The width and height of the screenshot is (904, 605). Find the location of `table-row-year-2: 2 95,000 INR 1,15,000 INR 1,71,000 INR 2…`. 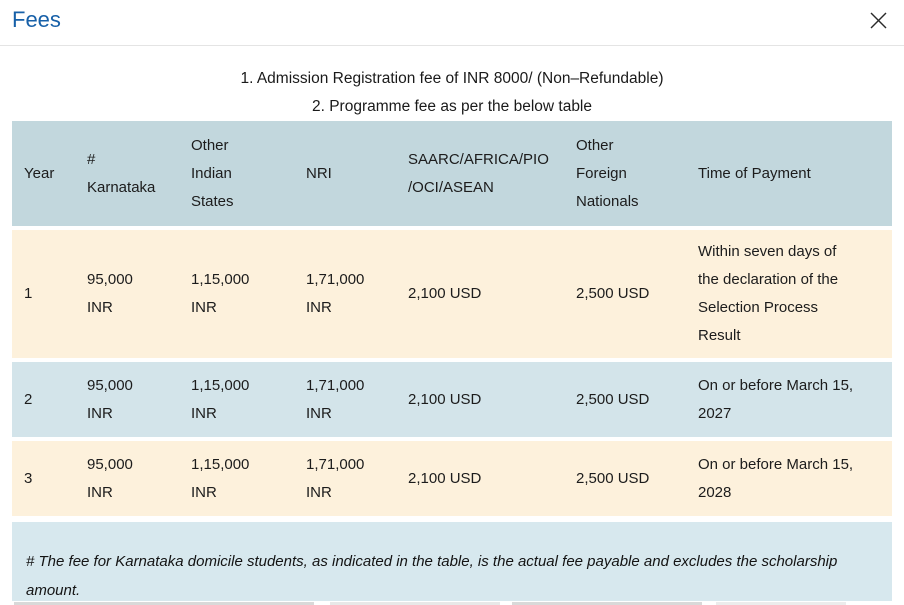

table-row-year-2: 2 95,000 INR 1,15,000 INR 1,71,000 INR 2… is located at coordinates (452, 399).